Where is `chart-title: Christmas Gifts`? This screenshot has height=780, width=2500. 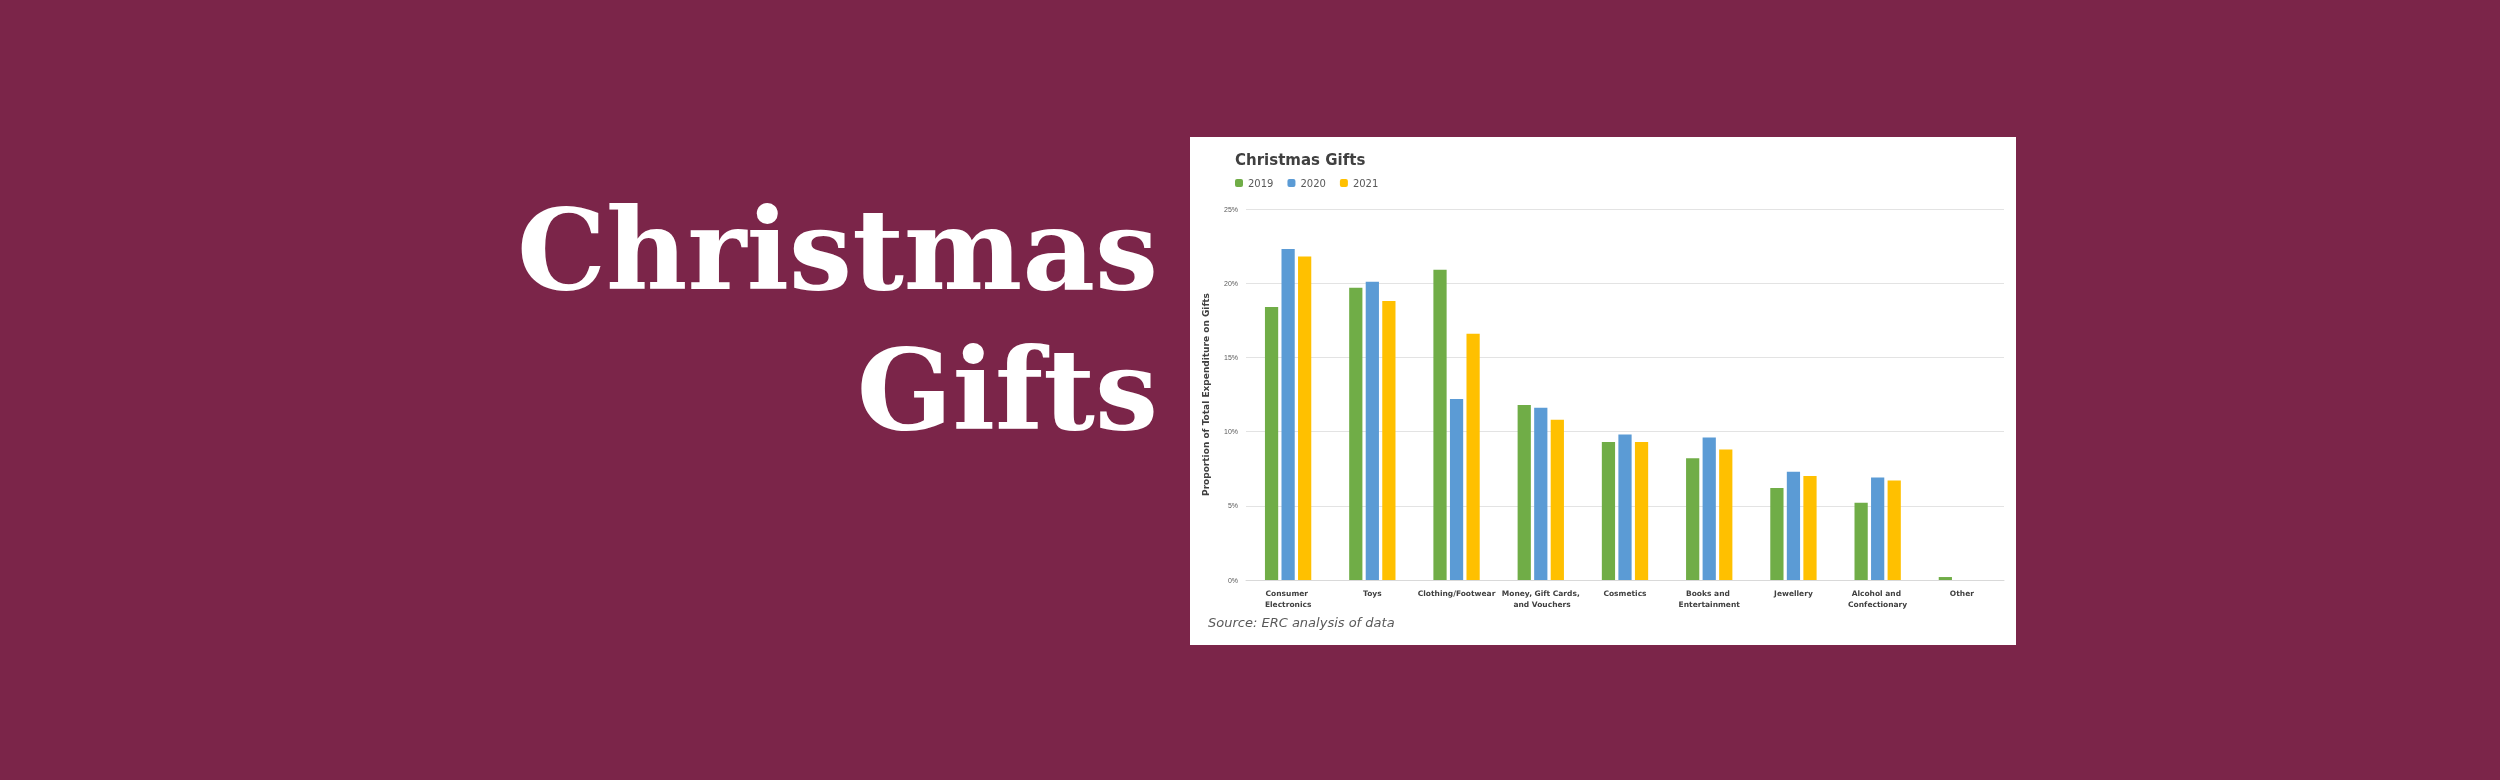
chart-title: Christmas Gifts is located at coordinates (1300, 159).